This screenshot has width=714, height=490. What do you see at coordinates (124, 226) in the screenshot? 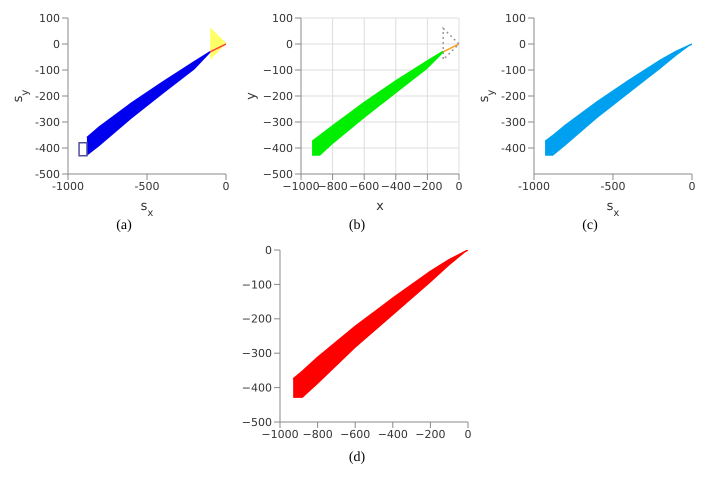
I see `text: (a)` at bounding box center [124, 226].